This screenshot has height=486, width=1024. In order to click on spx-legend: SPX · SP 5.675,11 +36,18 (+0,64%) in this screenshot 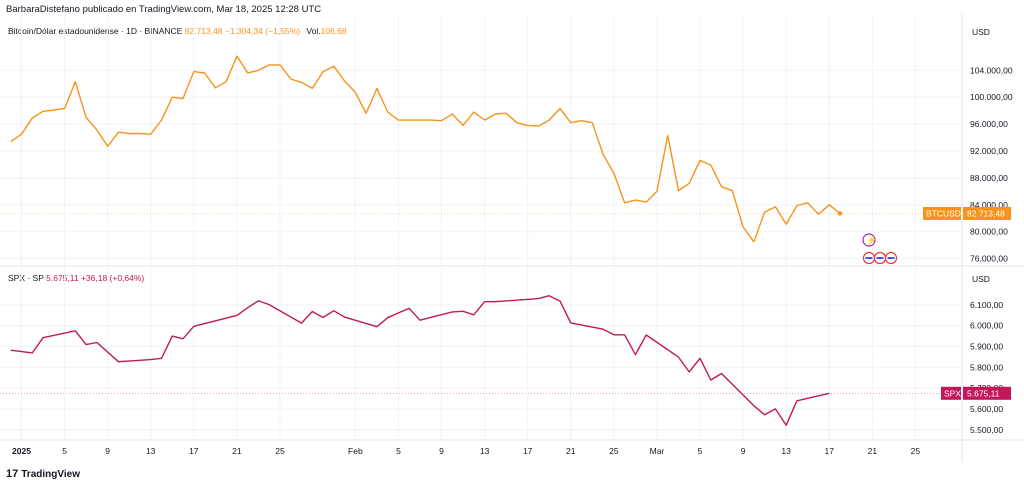, I will do `click(76, 278)`.